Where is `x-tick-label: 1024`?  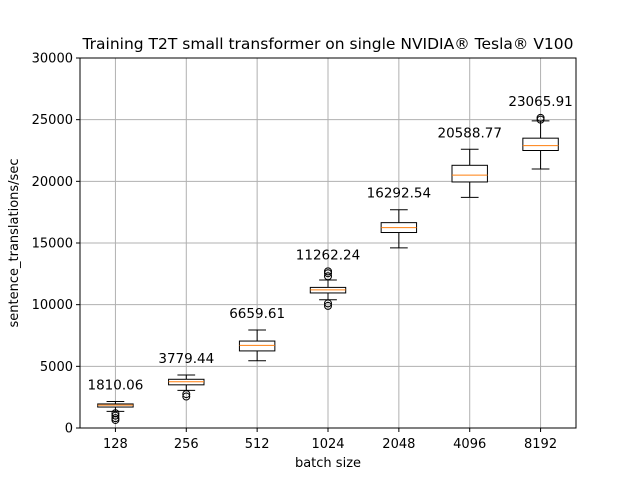 x-tick-label: 1024 is located at coordinates (327, 444).